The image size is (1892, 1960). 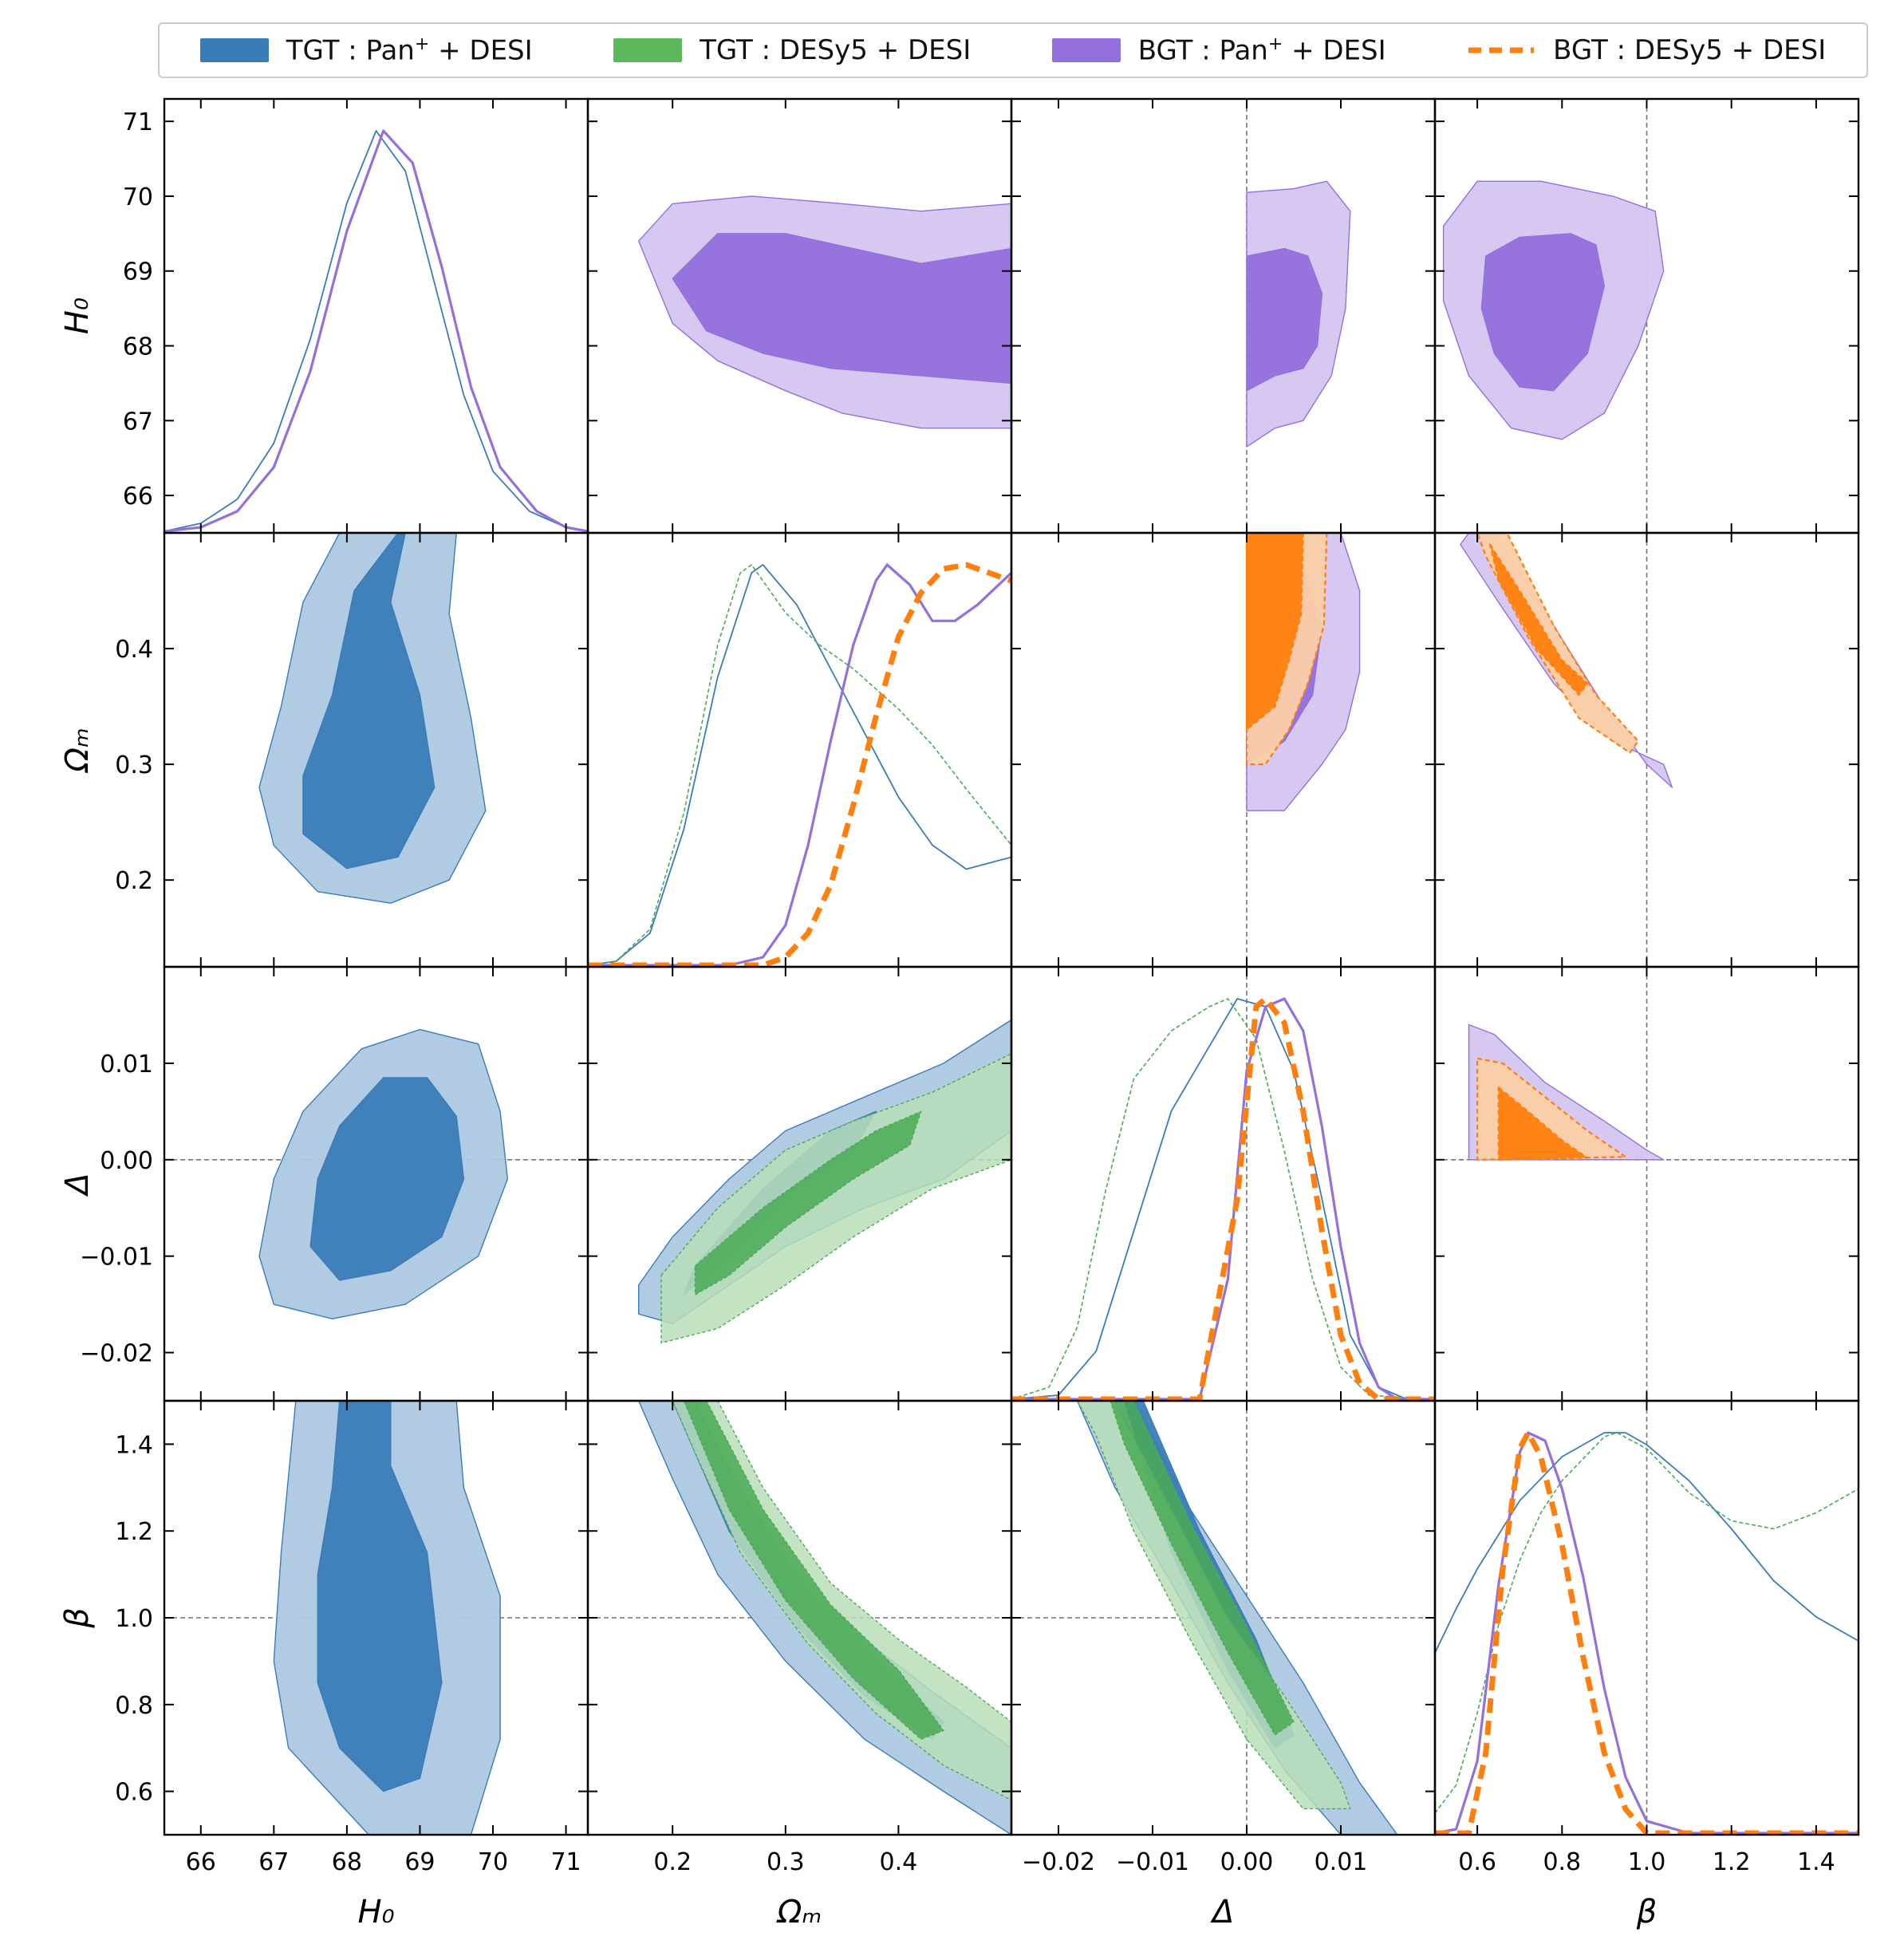 I want to click on y-tick-label: 68, so click(x=138, y=347).